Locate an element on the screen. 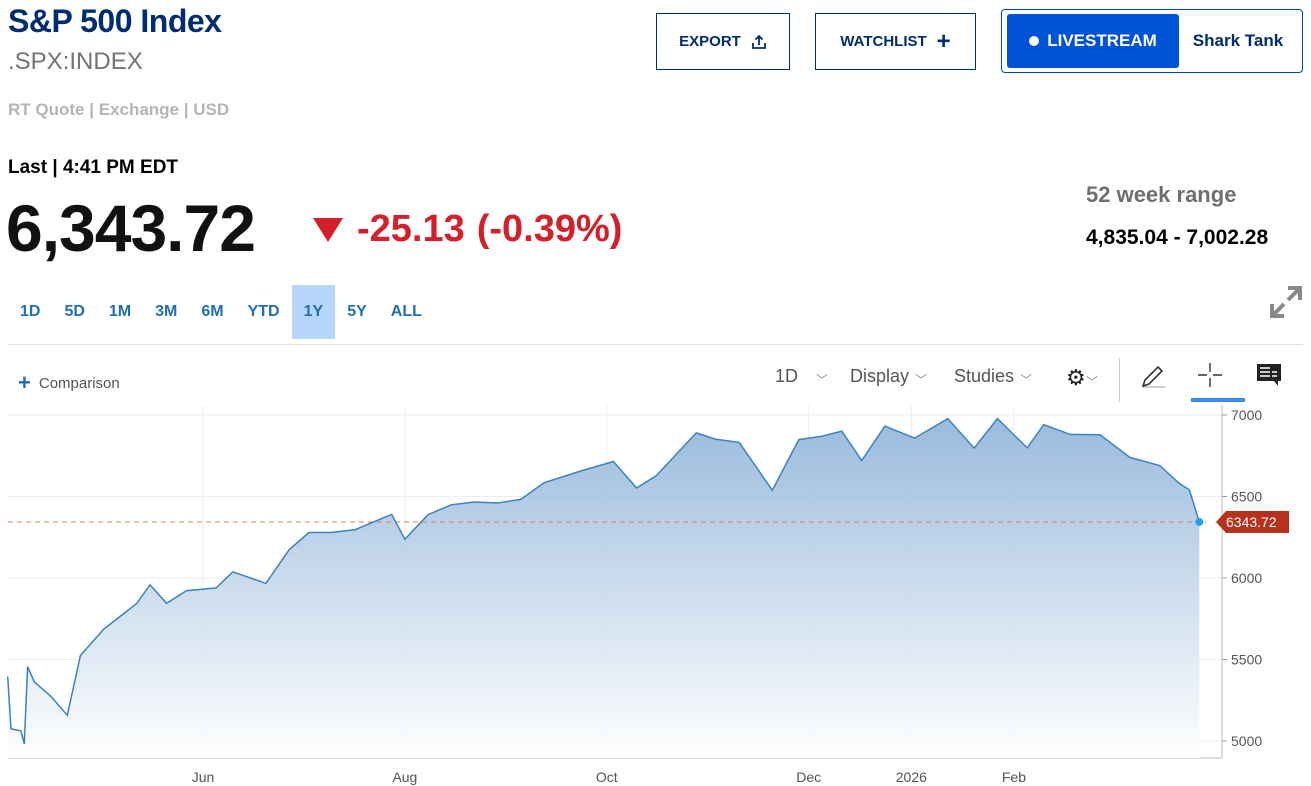 The height and width of the screenshot is (786, 1311). y-tick-label: 5000 is located at coordinates (1246, 741).